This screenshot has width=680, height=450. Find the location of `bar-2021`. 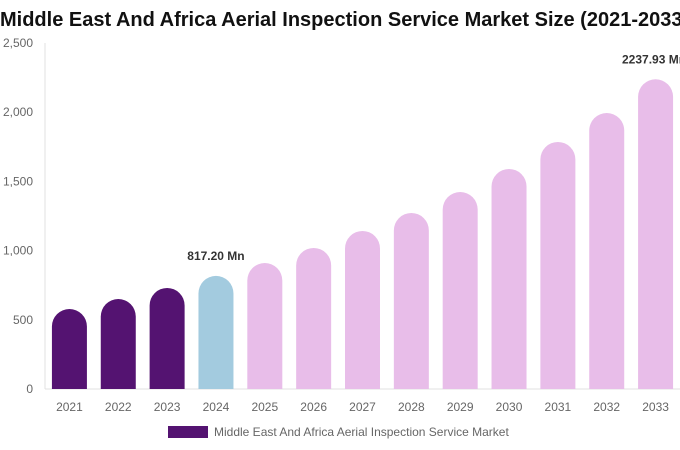

bar-2021 is located at coordinates (69, 349).